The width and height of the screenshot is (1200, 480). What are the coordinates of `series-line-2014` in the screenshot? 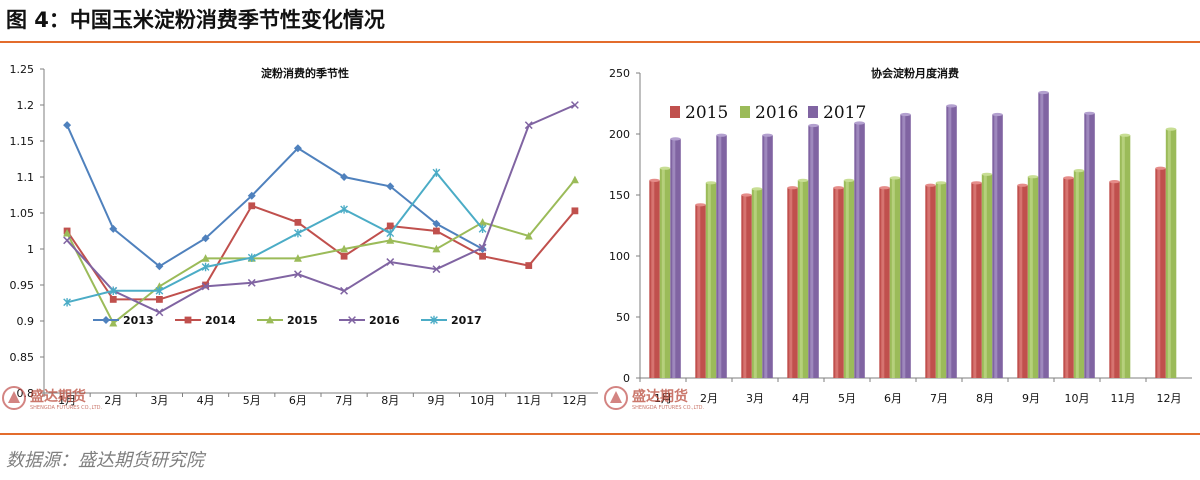 It's located at (321, 252).